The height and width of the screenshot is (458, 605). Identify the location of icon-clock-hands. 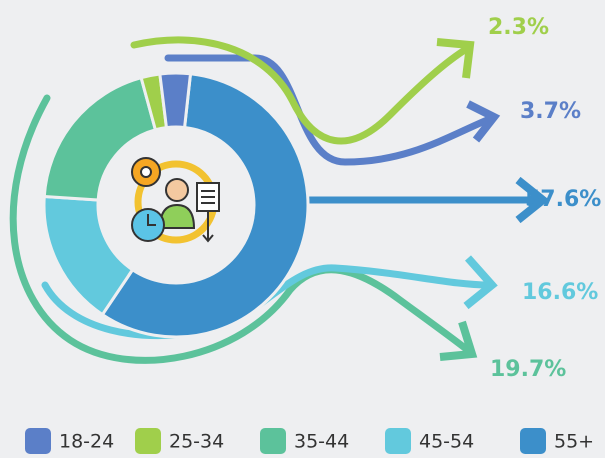
(151, 220).